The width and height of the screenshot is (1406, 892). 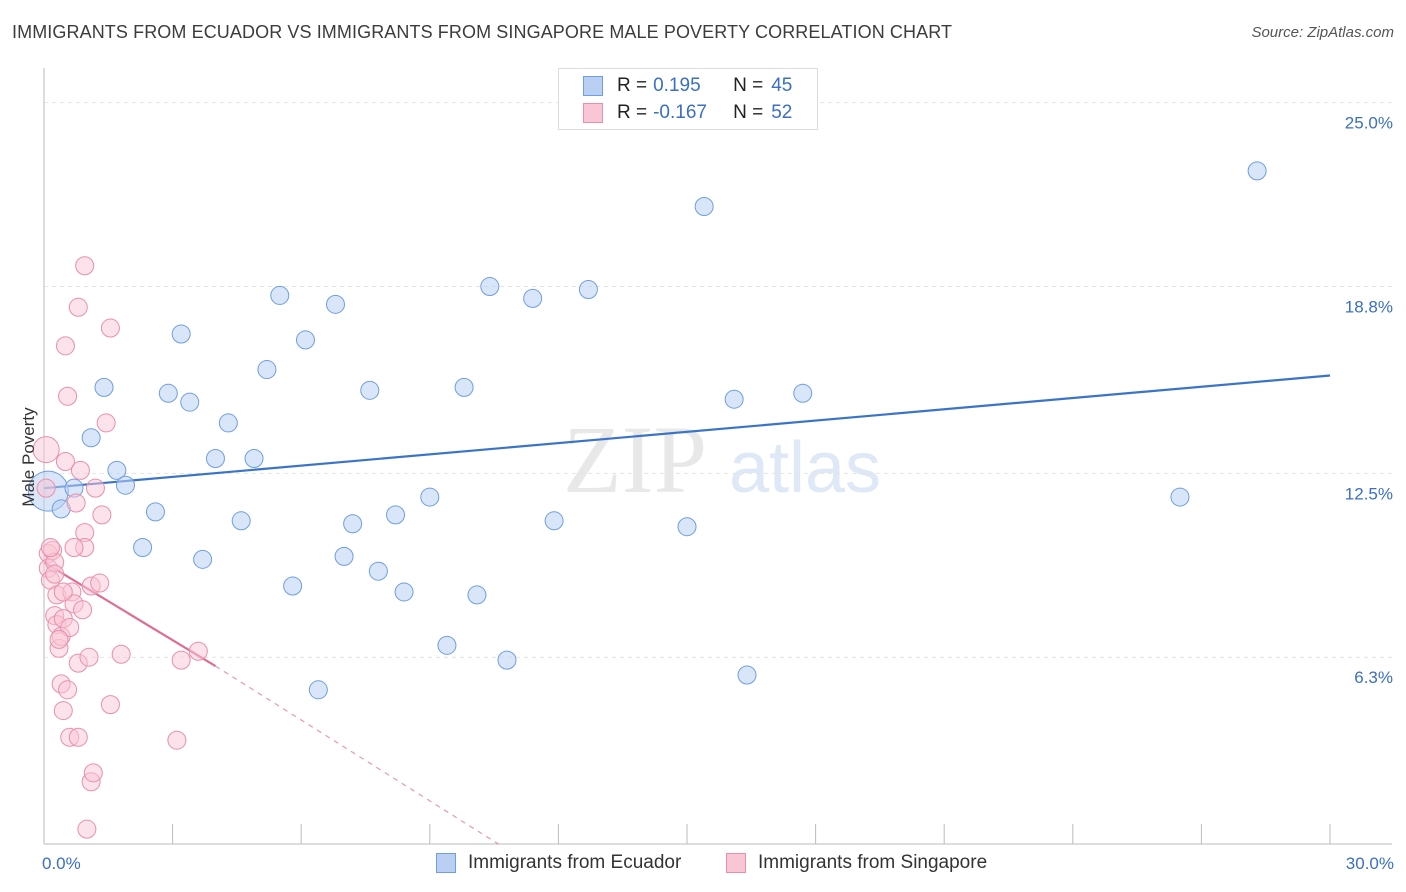 I want to click on correlation-legend: R = 0.195 N = 45 R = -0.167 N = 52, so click(x=688, y=99).